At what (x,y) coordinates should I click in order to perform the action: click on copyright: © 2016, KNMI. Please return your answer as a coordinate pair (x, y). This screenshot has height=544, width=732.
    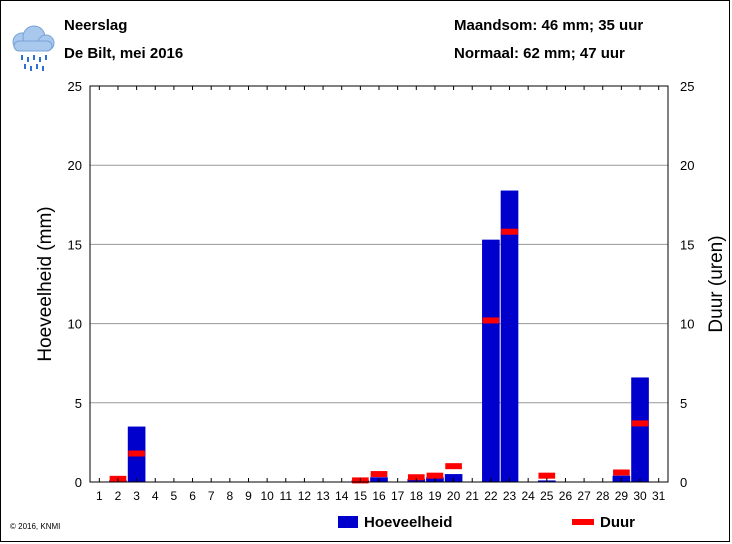
    Looking at the image, I should click on (35, 526).